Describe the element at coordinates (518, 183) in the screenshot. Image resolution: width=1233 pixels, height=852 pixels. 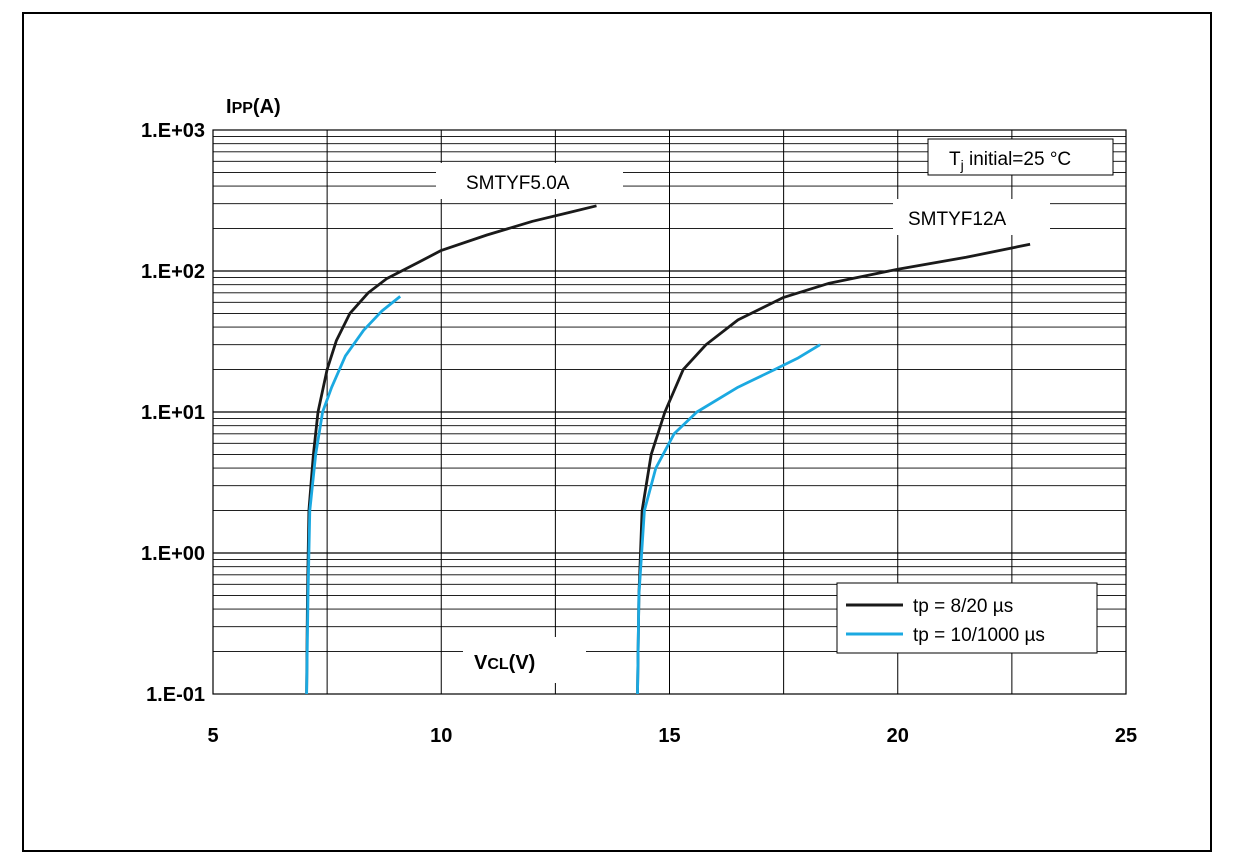
I see `curve-label-smtyf5-text: SMTYF5.0A` at that location.